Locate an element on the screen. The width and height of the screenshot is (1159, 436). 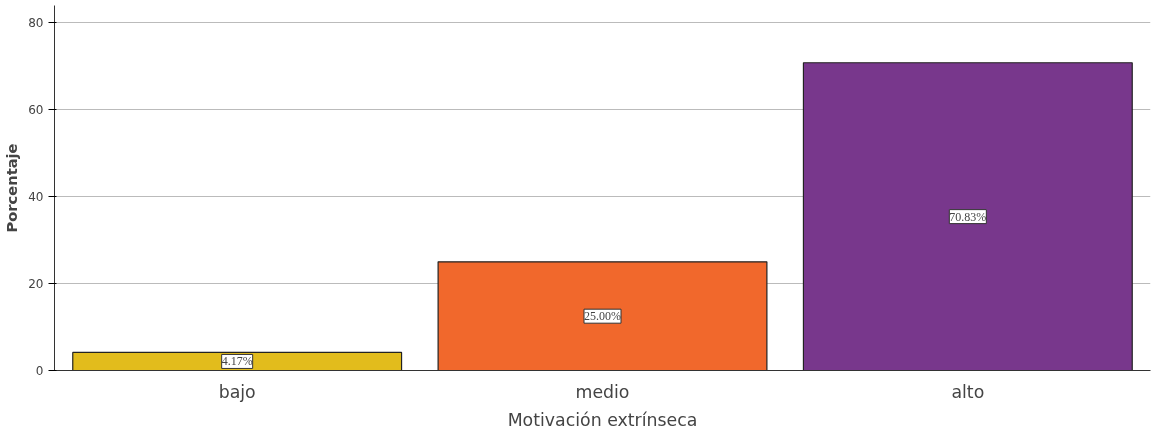
x-tick-label: medio is located at coordinates (602, 391).